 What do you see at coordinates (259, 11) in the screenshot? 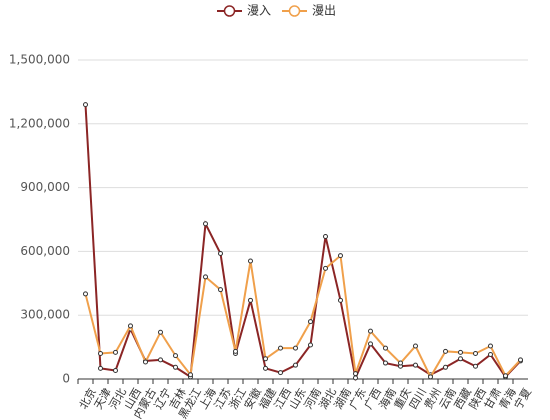
I see `legend-label: 漫入` at bounding box center [259, 11].